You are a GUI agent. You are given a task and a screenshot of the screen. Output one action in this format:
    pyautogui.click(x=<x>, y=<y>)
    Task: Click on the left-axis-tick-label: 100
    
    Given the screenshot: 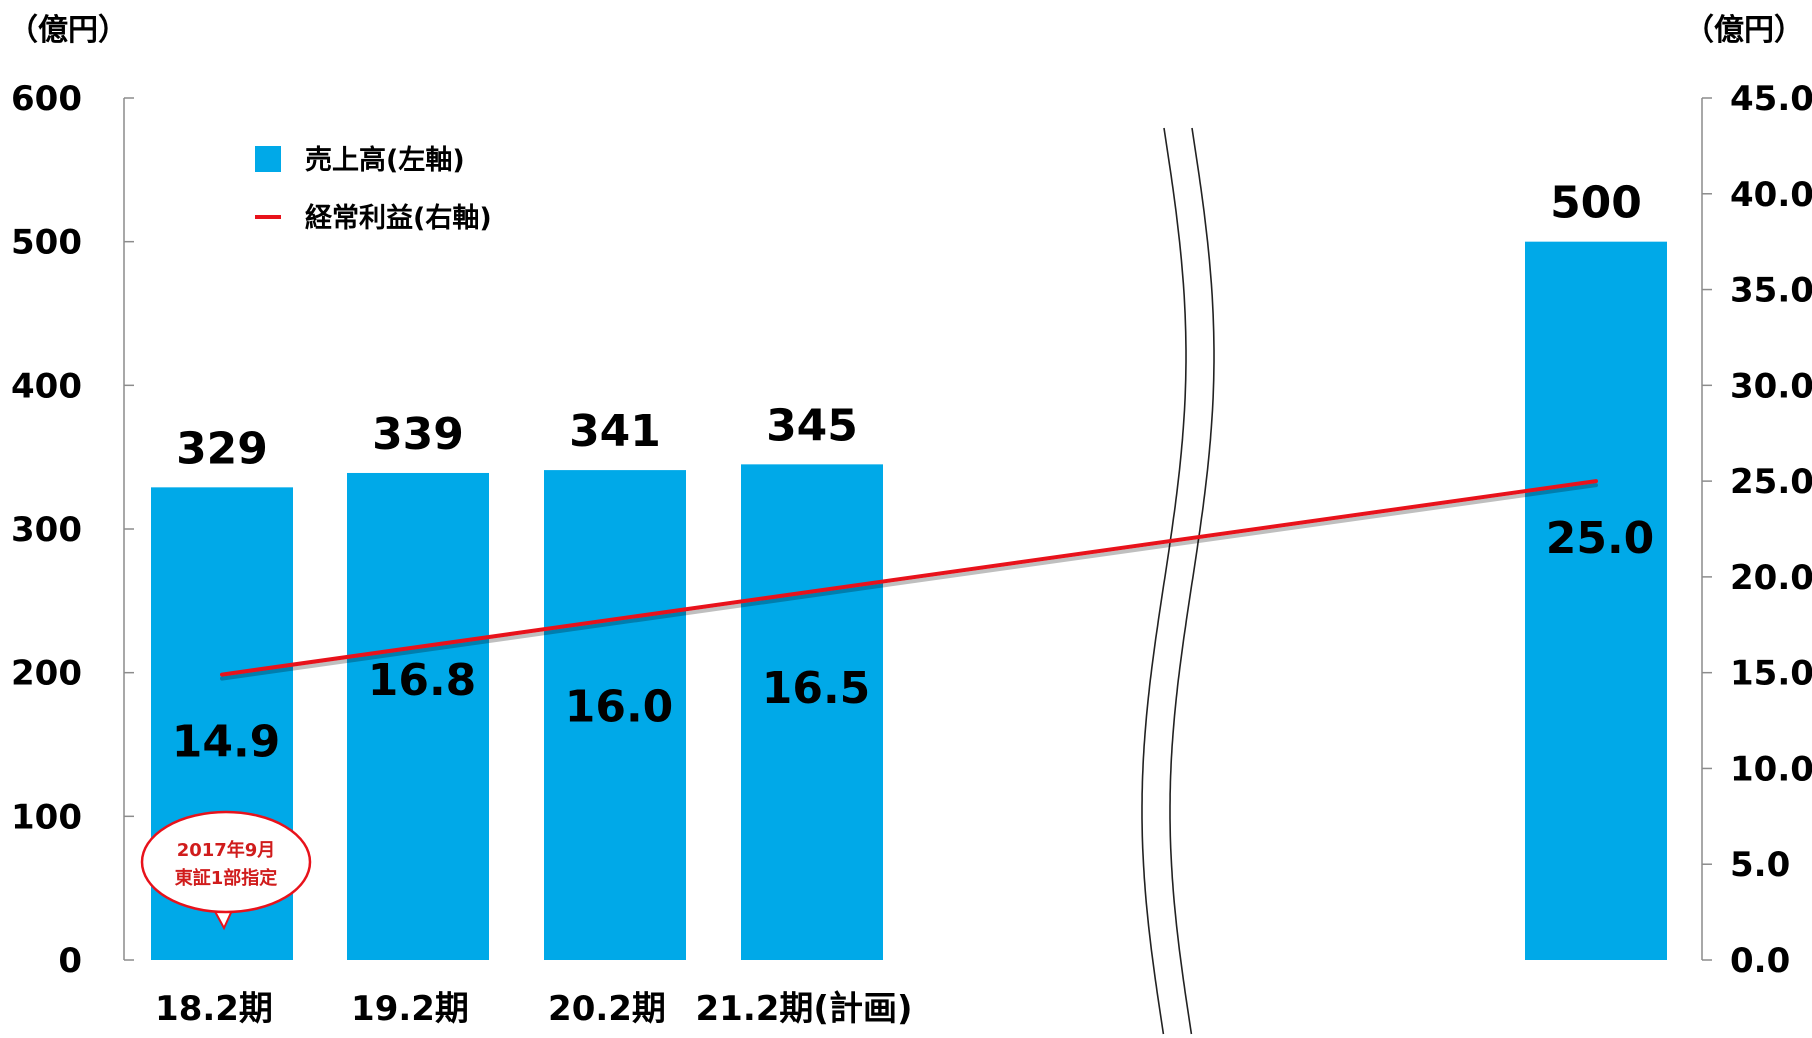 What is the action you would take?
    pyautogui.click(x=46, y=817)
    